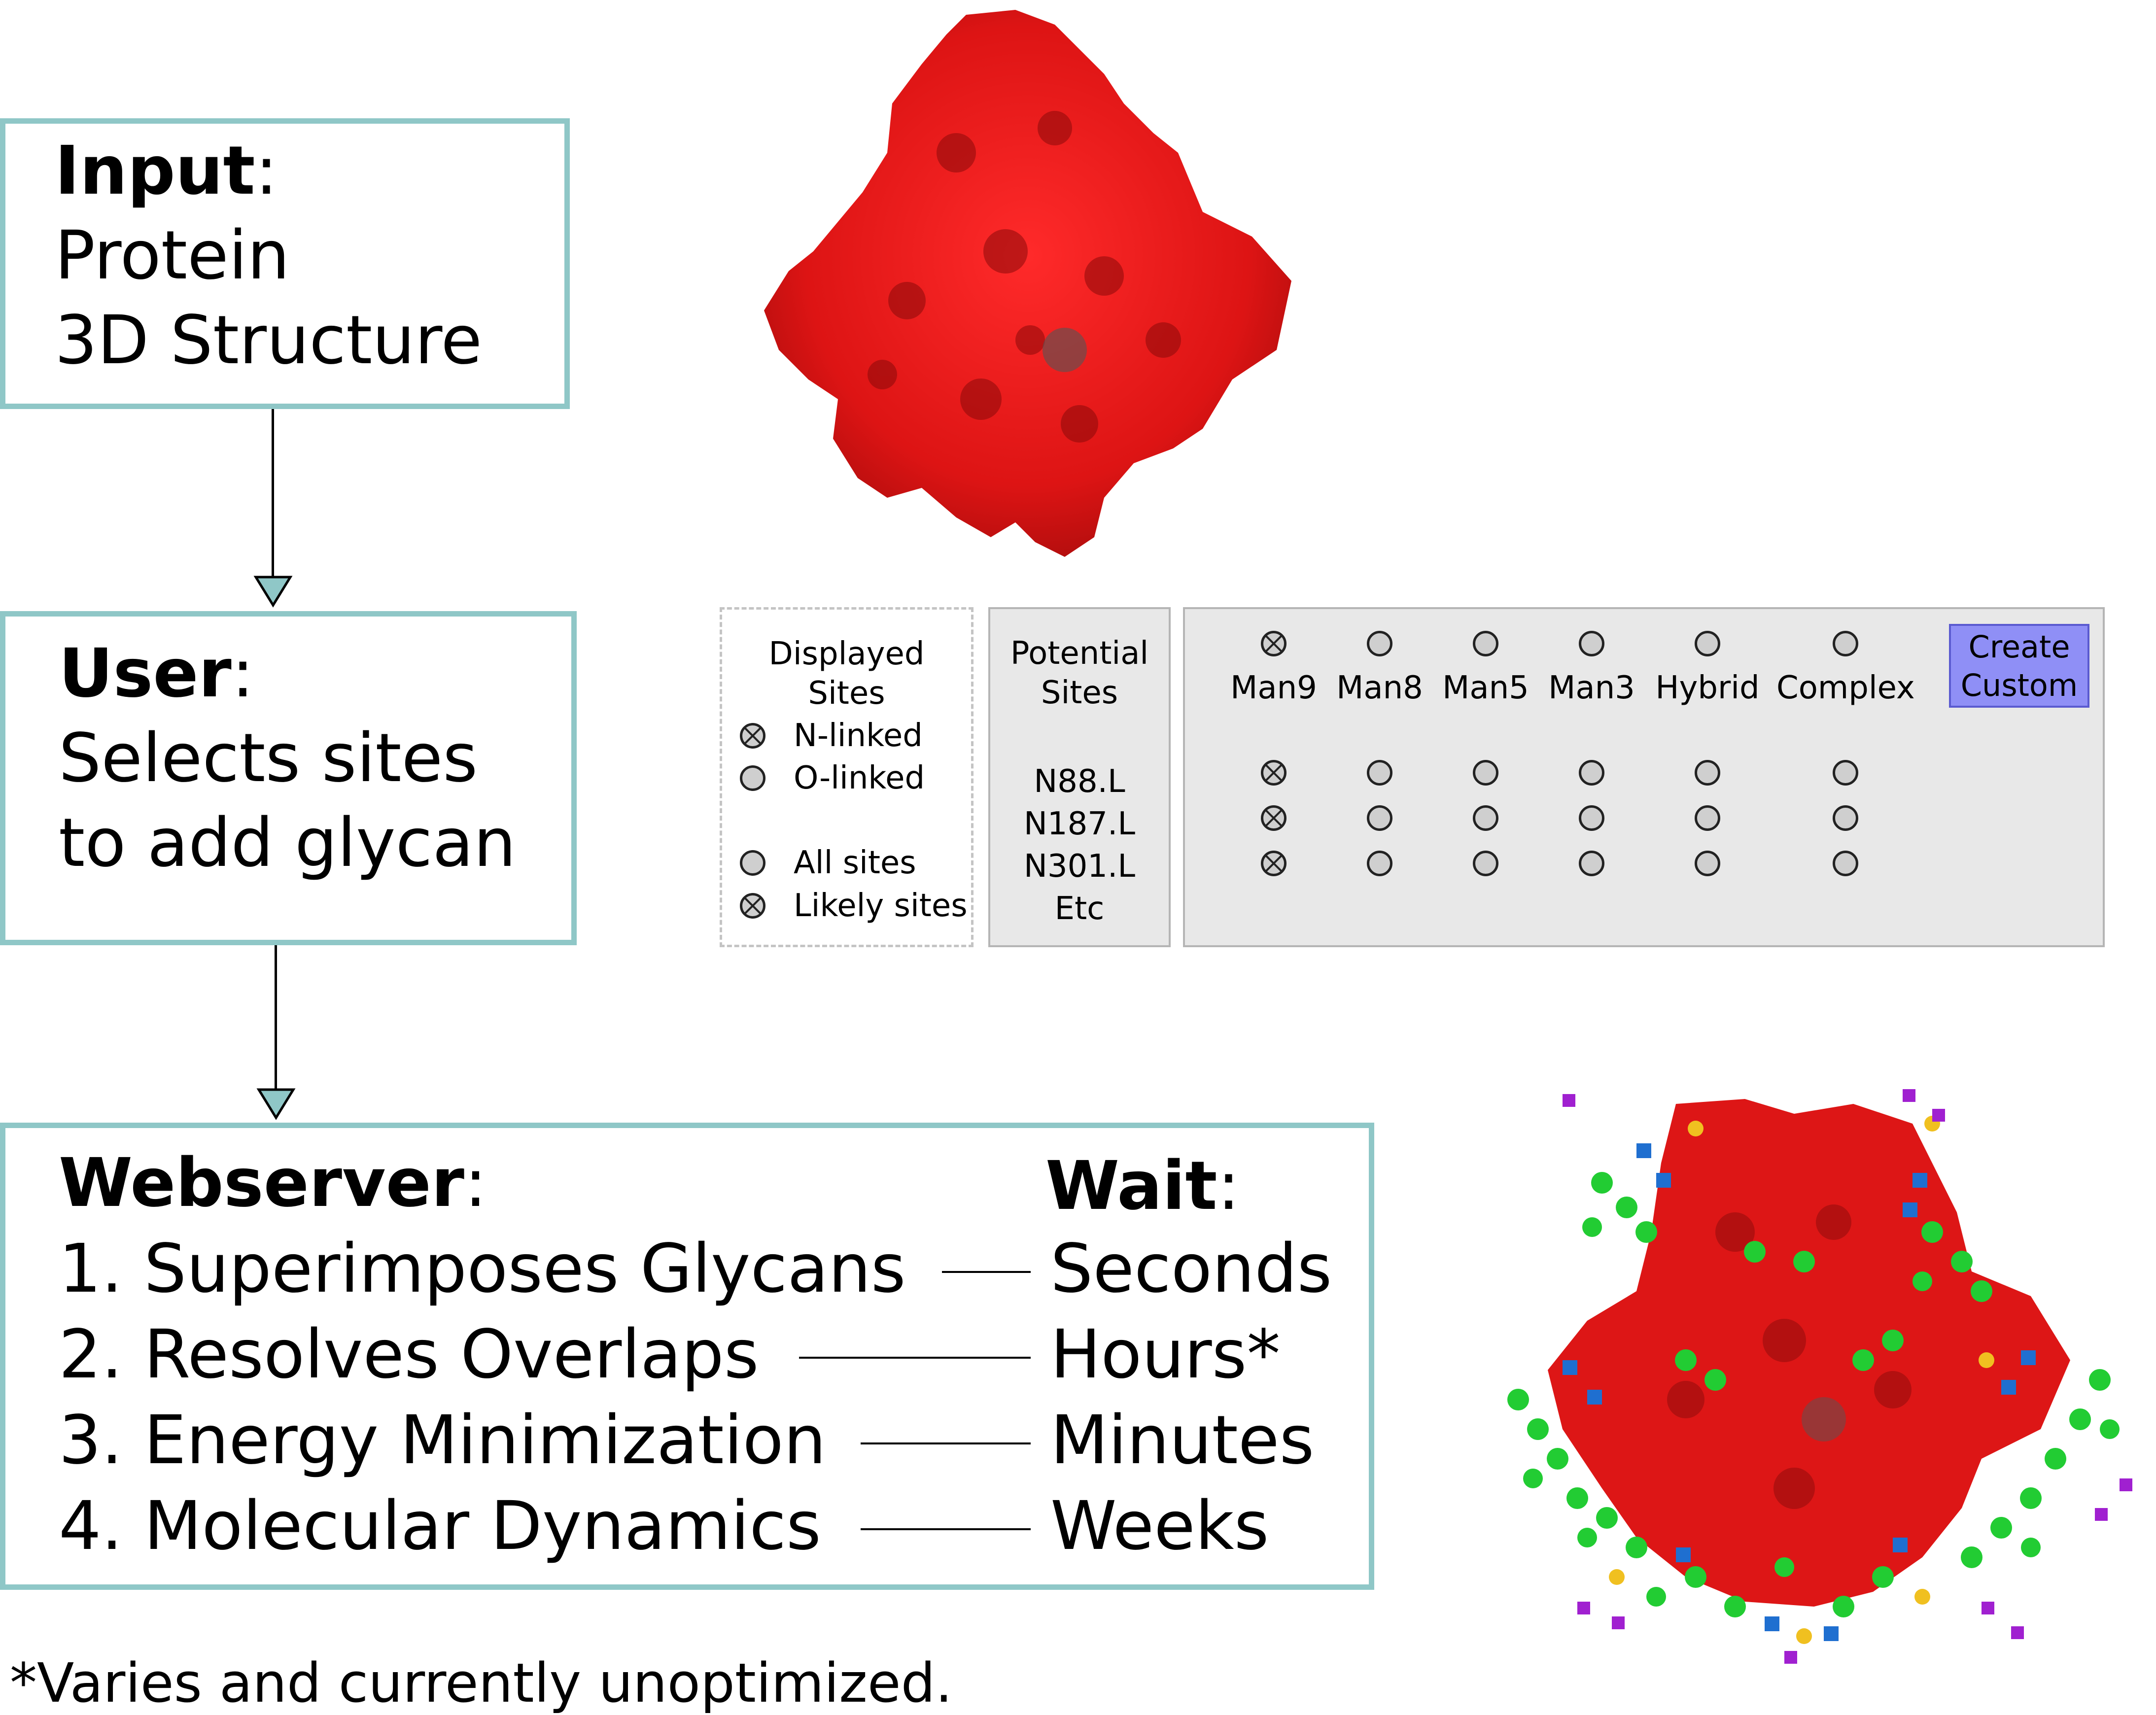 The height and width of the screenshot is (1715, 2156). I want to click on row2-radio-man8, so click(1379, 818).